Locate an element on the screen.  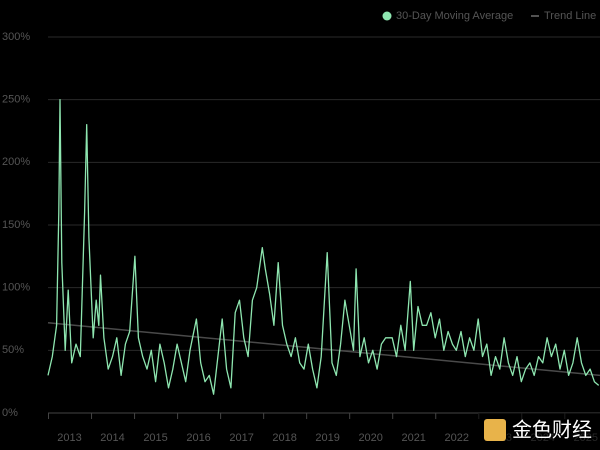
x-tick-label: 2020 is located at coordinates (370, 438).